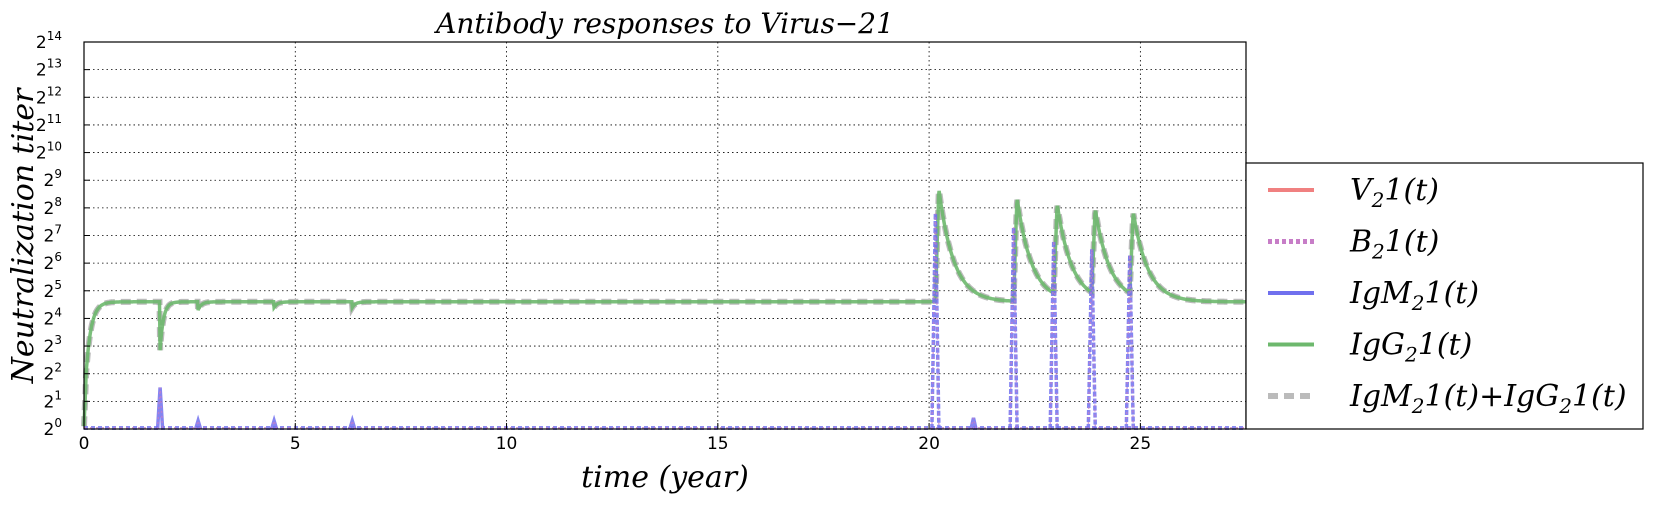 This screenshot has height=509, width=1653. Describe the element at coordinates (53, 317) in the screenshot. I see `y-tick-label: 24` at that location.